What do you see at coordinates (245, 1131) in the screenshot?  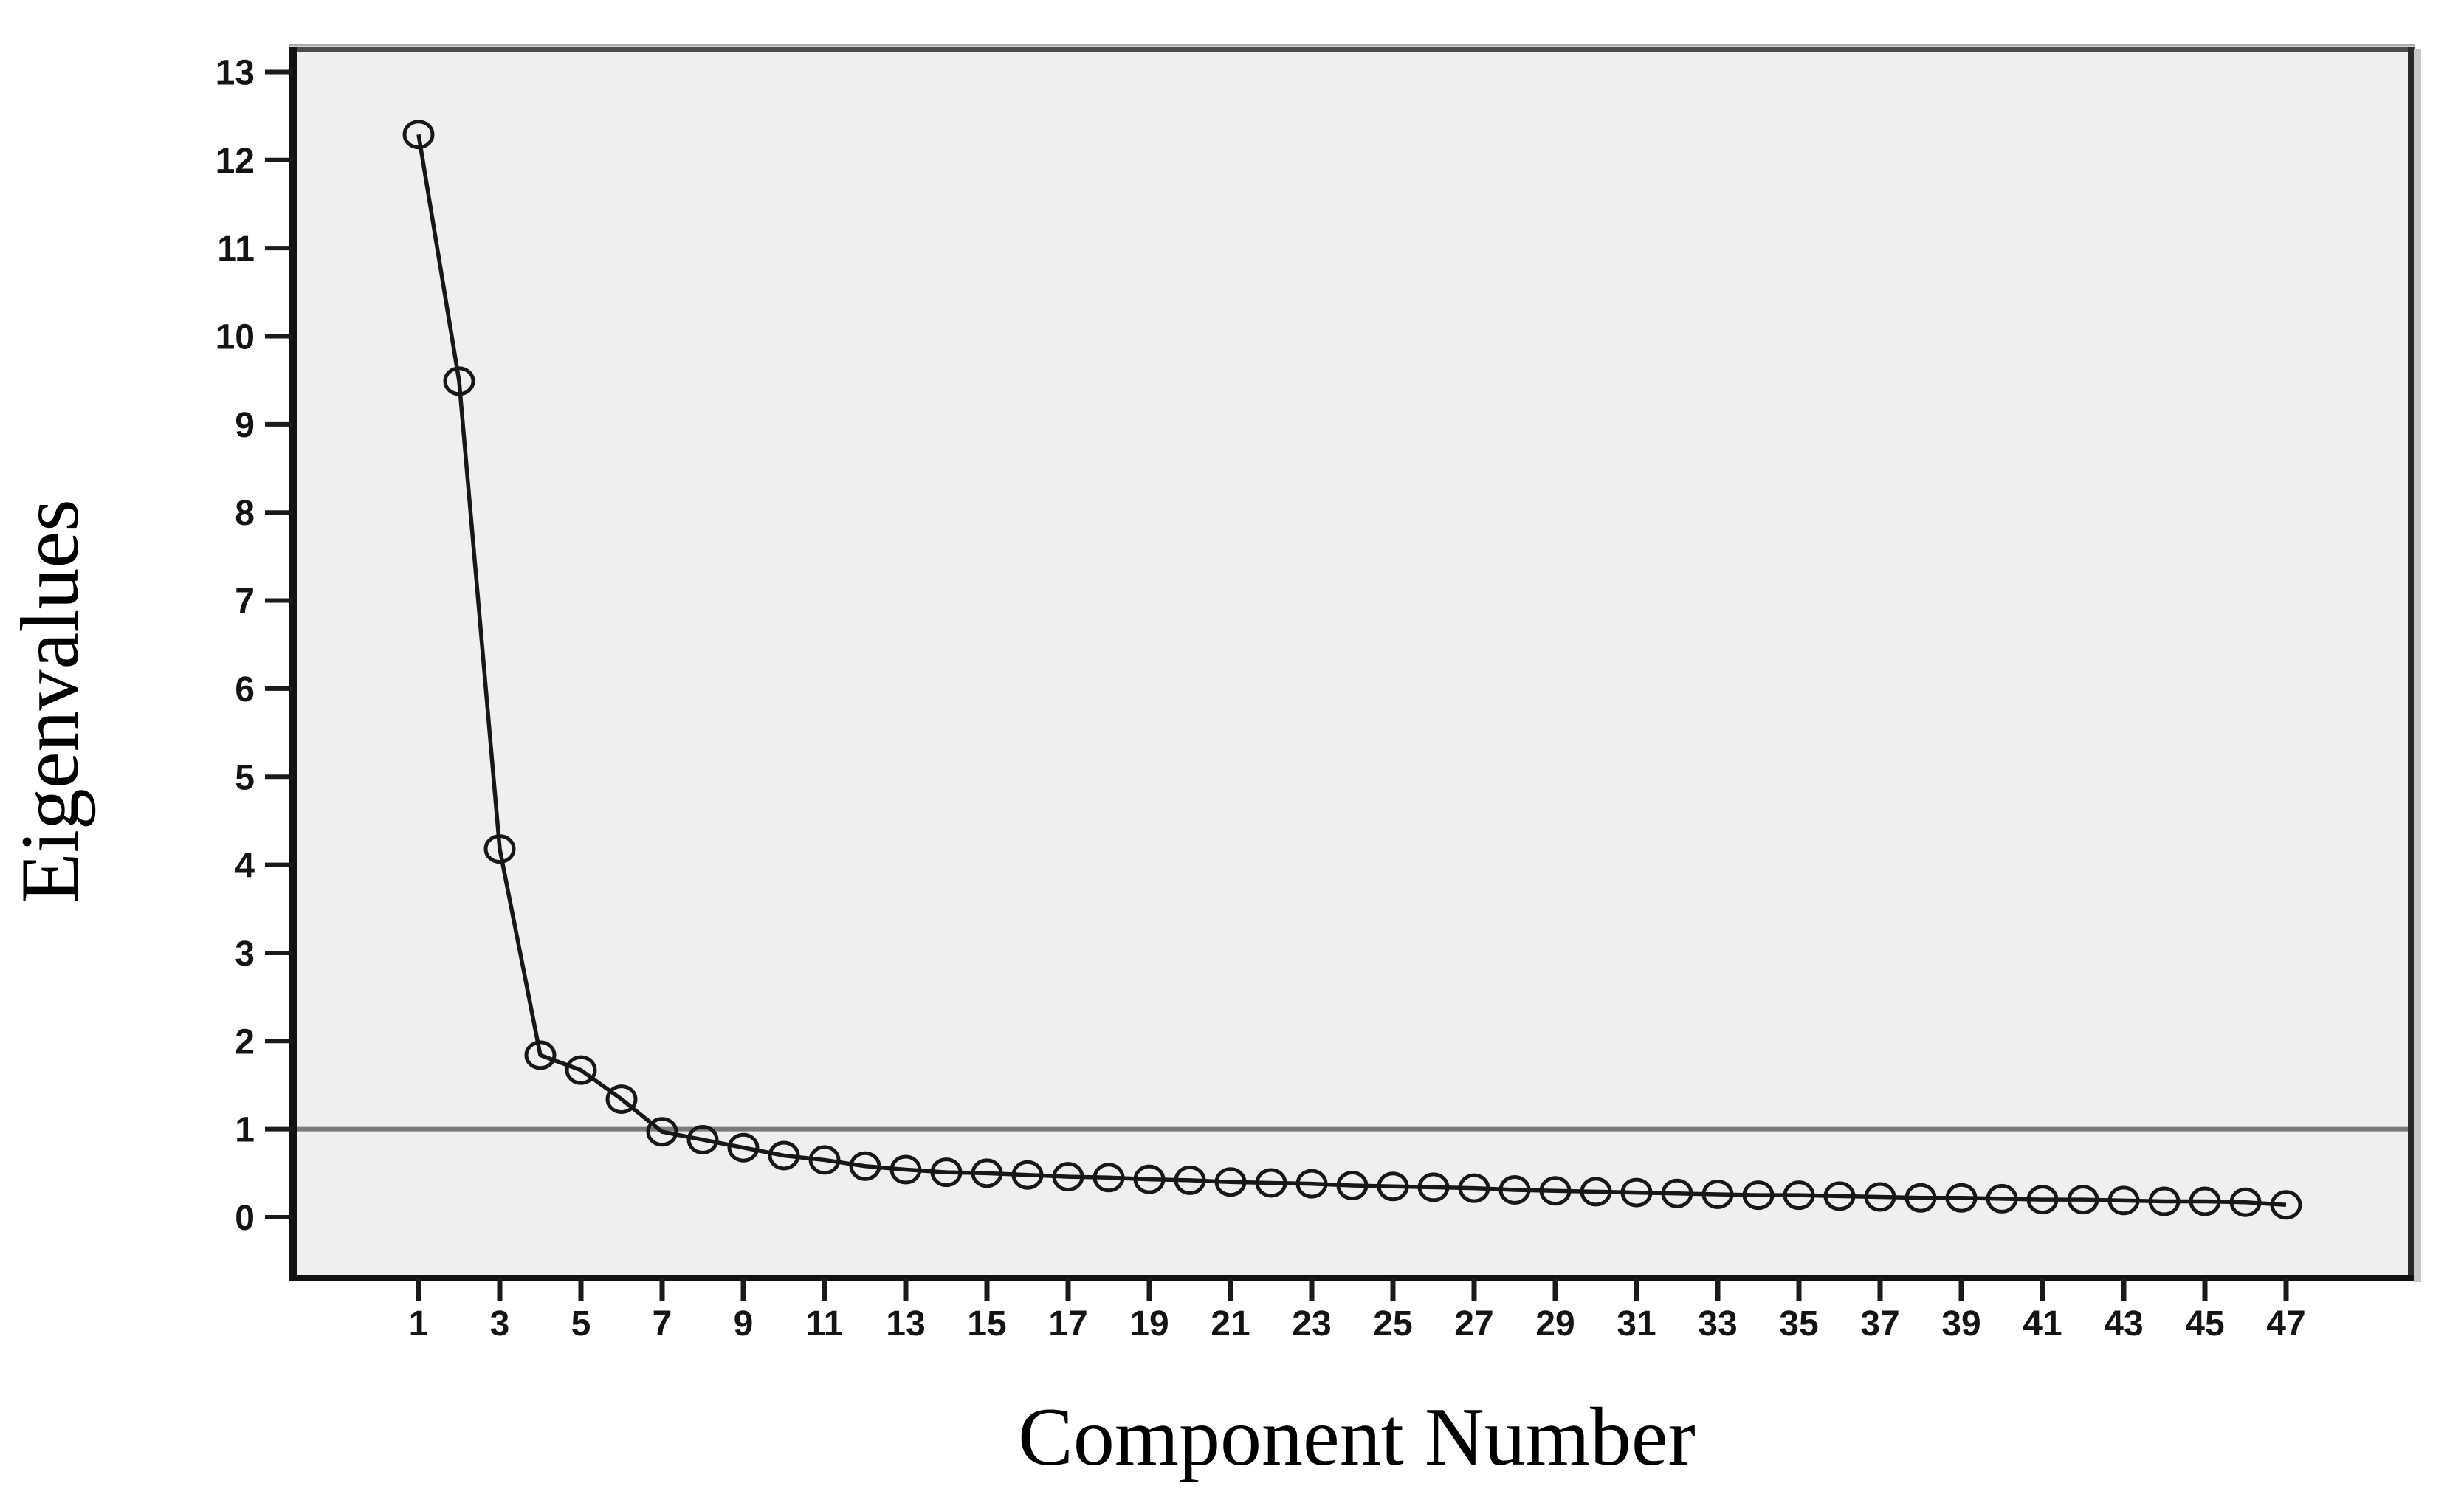 I see `y-tick-label: 1` at bounding box center [245, 1131].